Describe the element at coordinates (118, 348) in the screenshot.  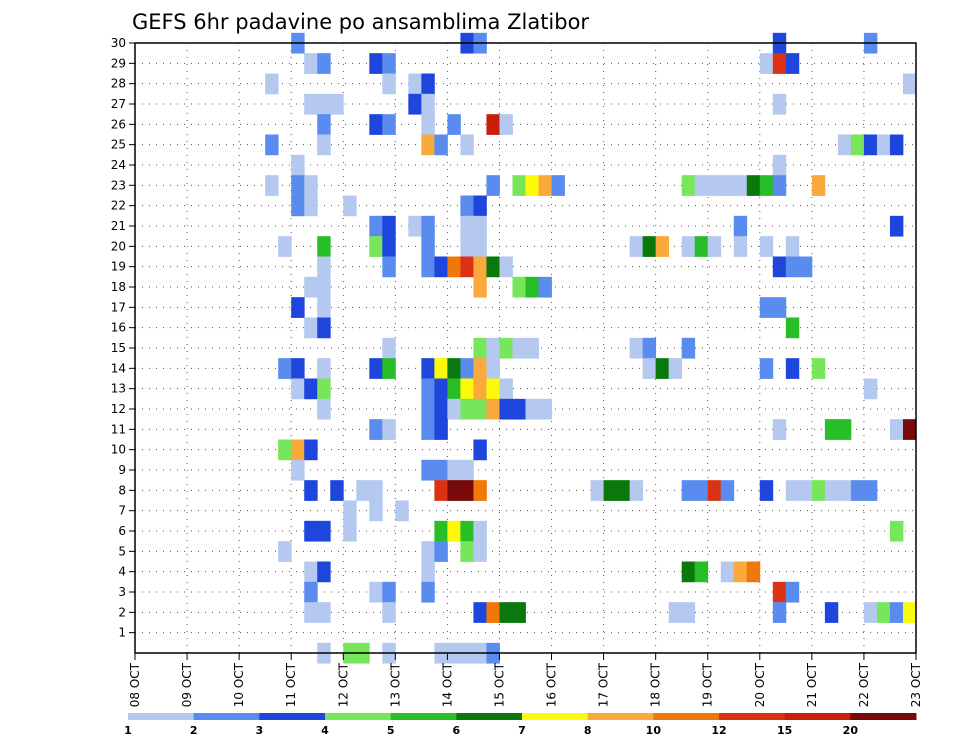
I see `y-tick-label: 15` at that location.